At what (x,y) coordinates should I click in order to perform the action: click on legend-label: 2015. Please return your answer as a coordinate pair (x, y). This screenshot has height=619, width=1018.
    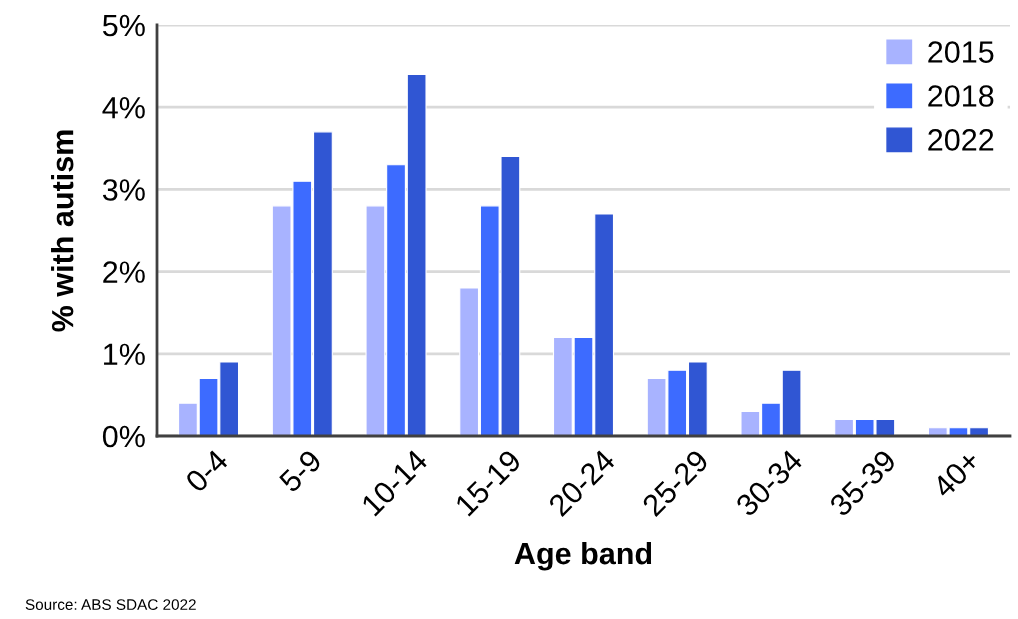
    Looking at the image, I should click on (961, 52).